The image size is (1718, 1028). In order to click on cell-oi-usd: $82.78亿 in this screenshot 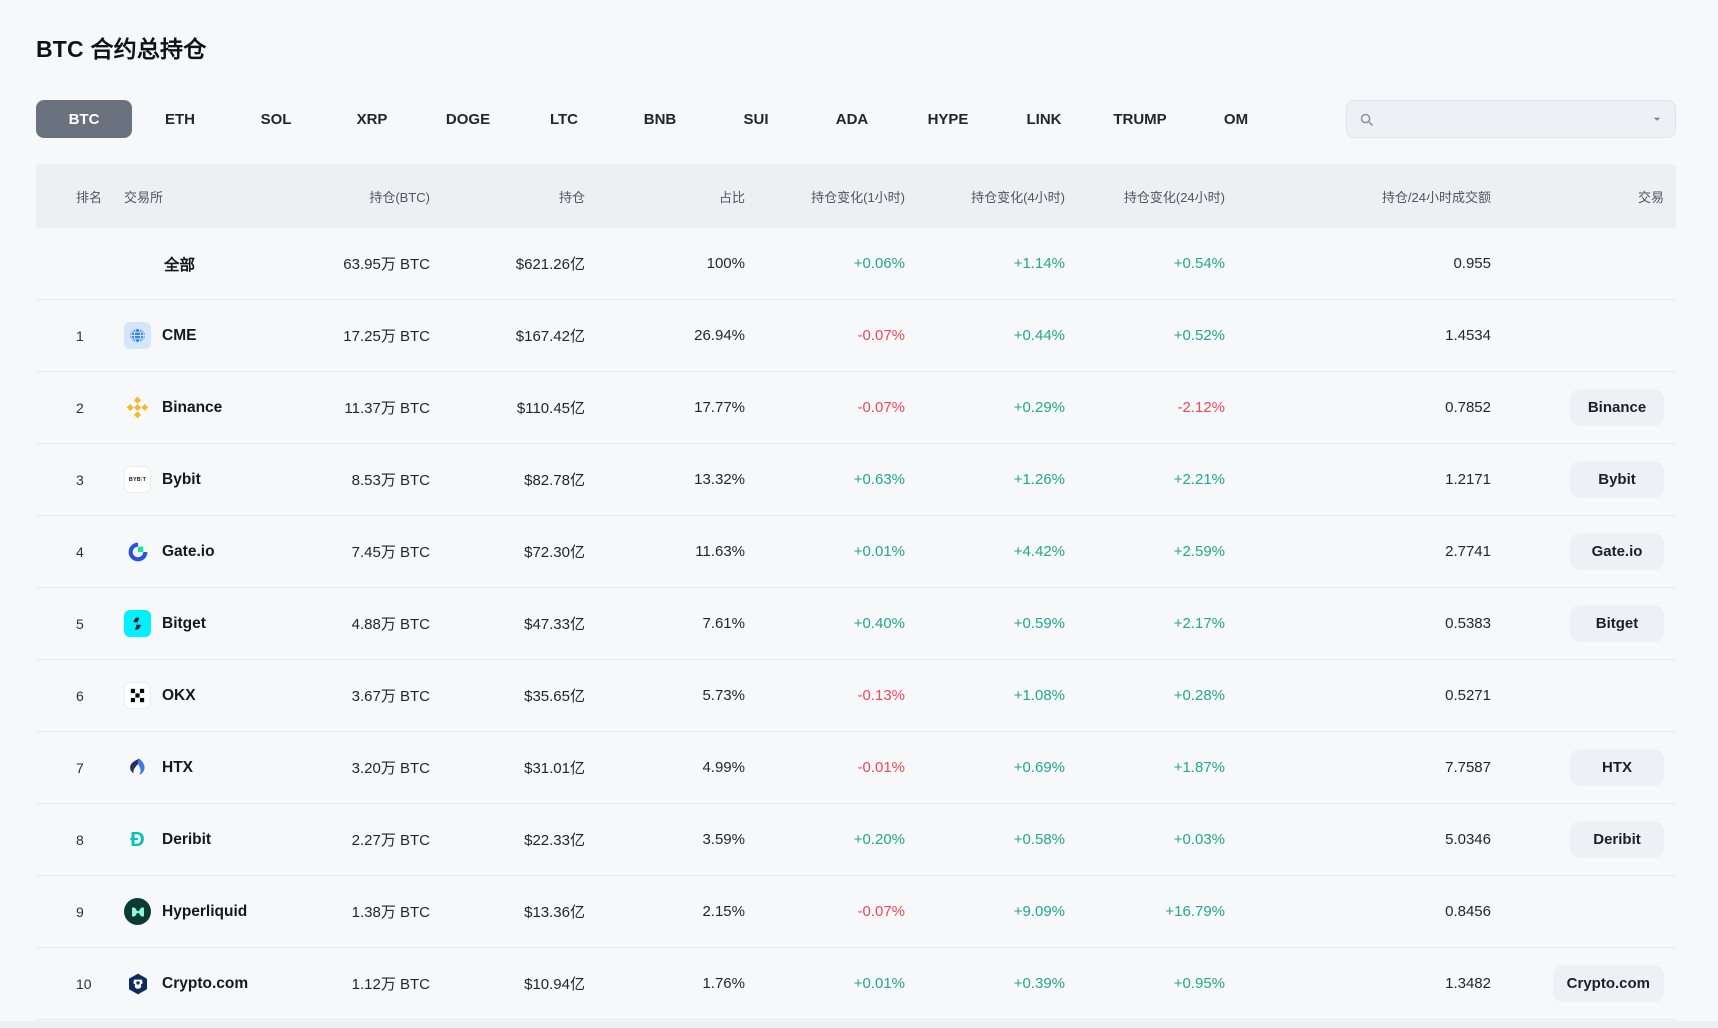, I will do `click(554, 480)`.